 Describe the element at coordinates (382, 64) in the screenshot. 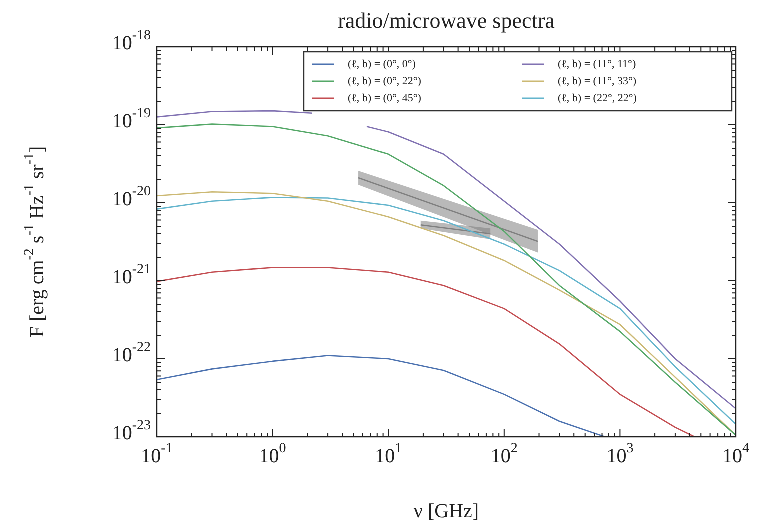

I see `legend-label: (ℓ, b) = (0°, 0°)` at that location.